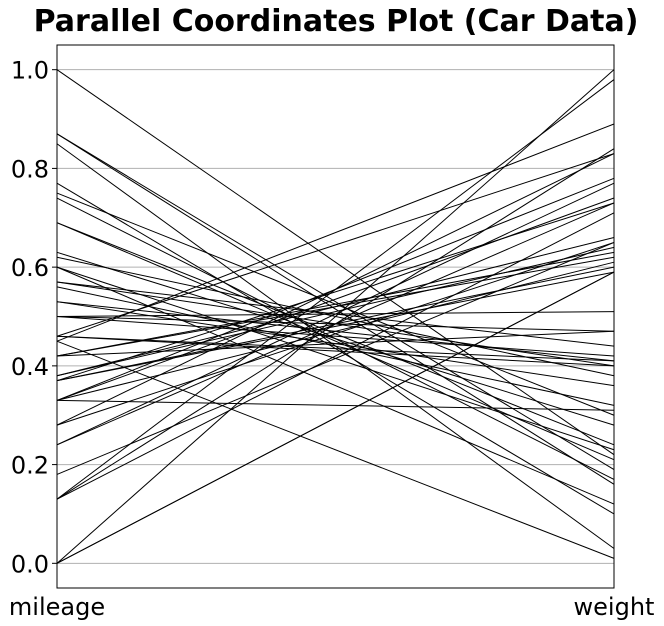  Describe the element at coordinates (30, 564) in the screenshot. I see `y-tick-label: 0.0` at that location.